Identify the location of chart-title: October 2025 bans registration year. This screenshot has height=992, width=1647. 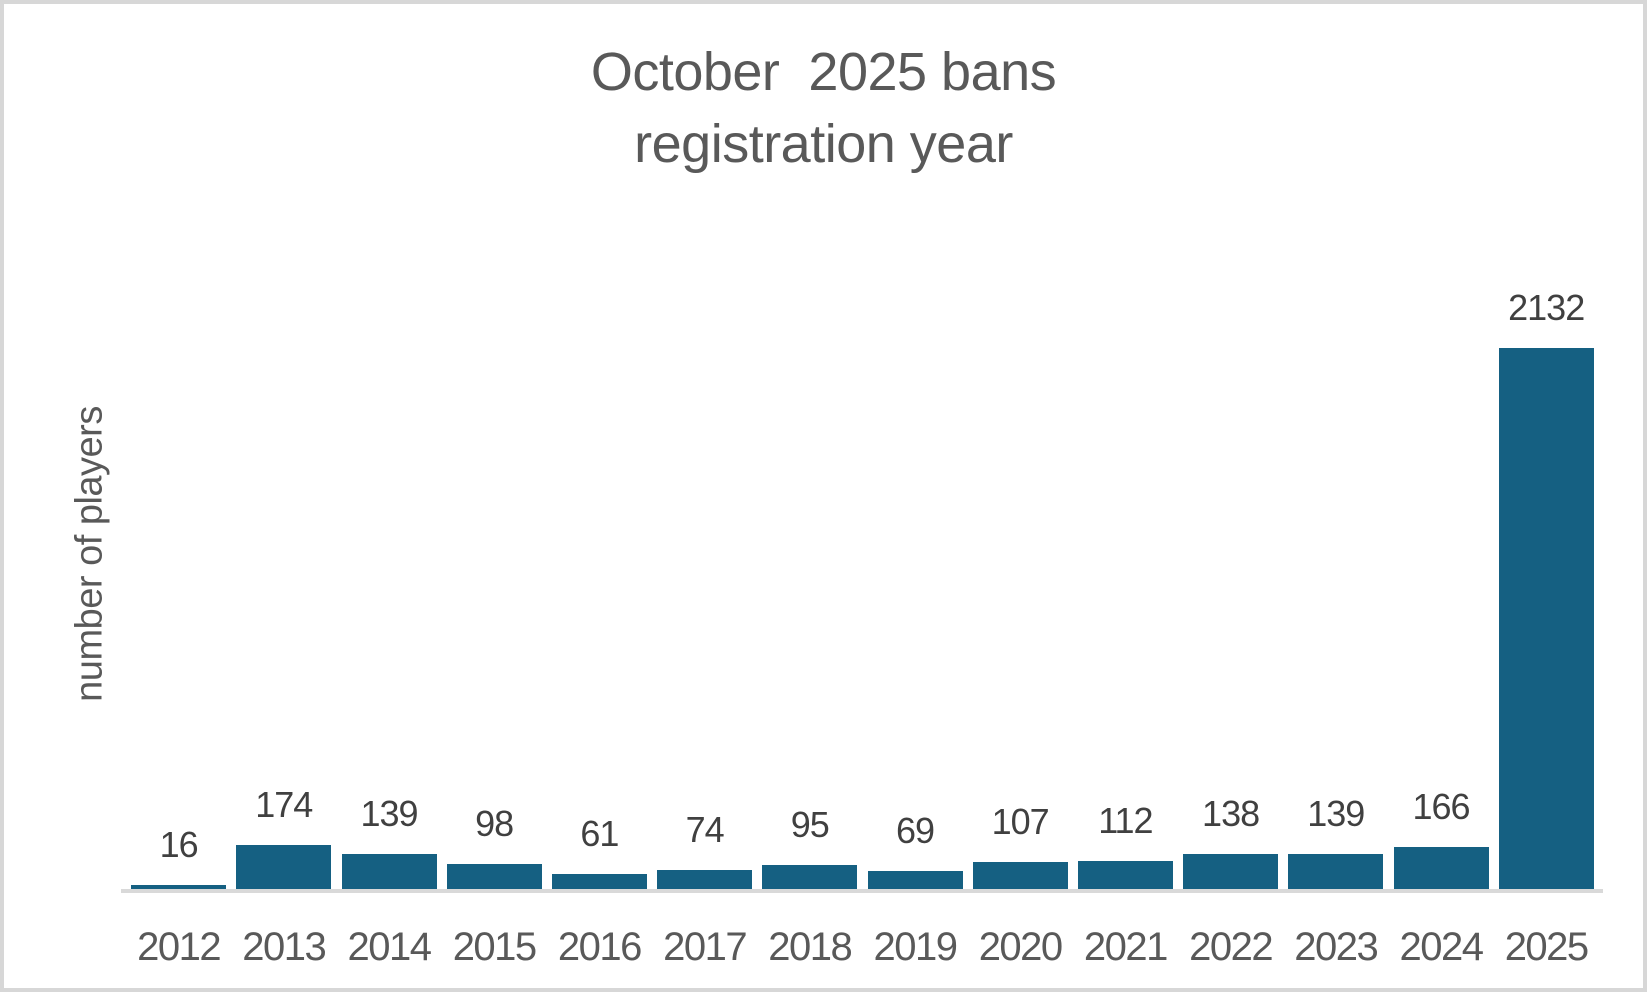
(823, 108).